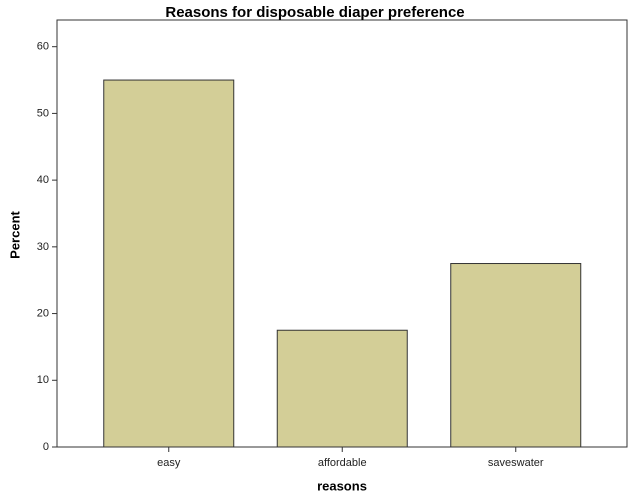 The height and width of the screenshot is (494, 636). What do you see at coordinates (314, 12) in the screenshot?
I see `chart-title: Reasons for disposable diaper preference` at bounding box center [314, 12].